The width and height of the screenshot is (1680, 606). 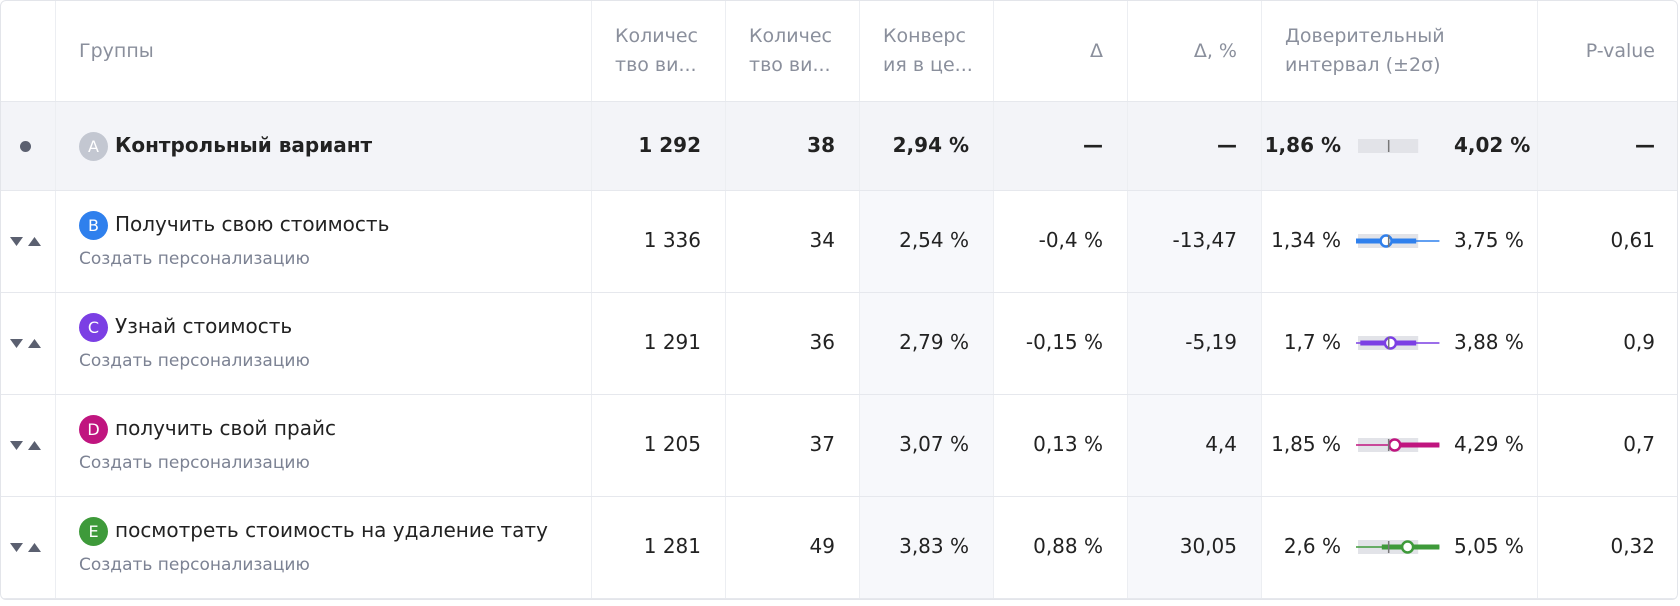 What do you see at coordinates (1068, 444) in the screenshot?
I see `delta: 0,13 %` at bounding box center [1068, 444].